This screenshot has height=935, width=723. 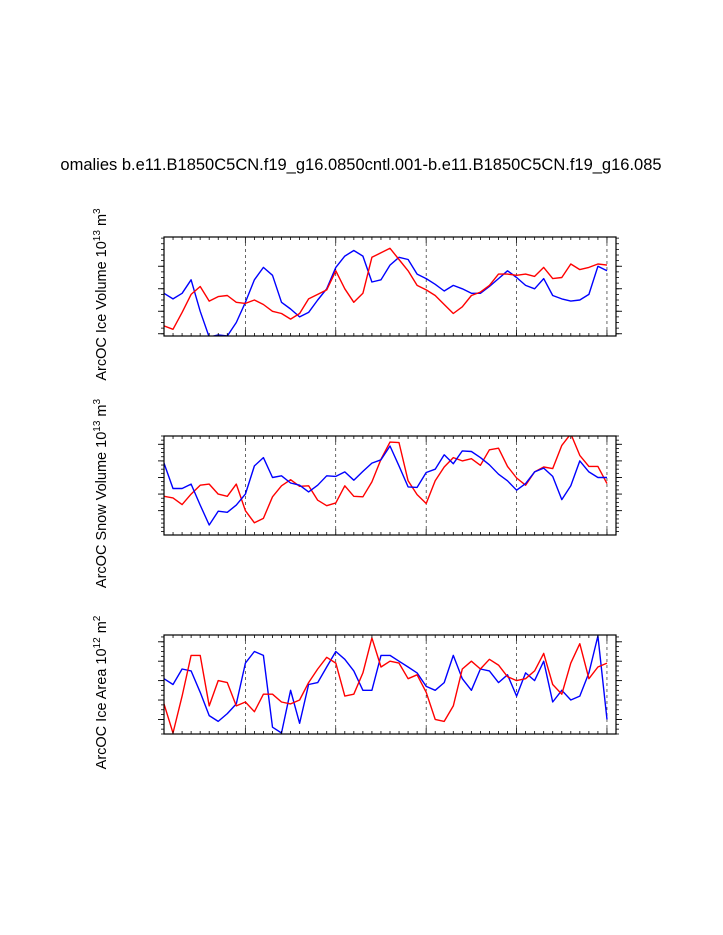 I want to click on y-axis-label-exp: 12, so click(x=97, y=643).